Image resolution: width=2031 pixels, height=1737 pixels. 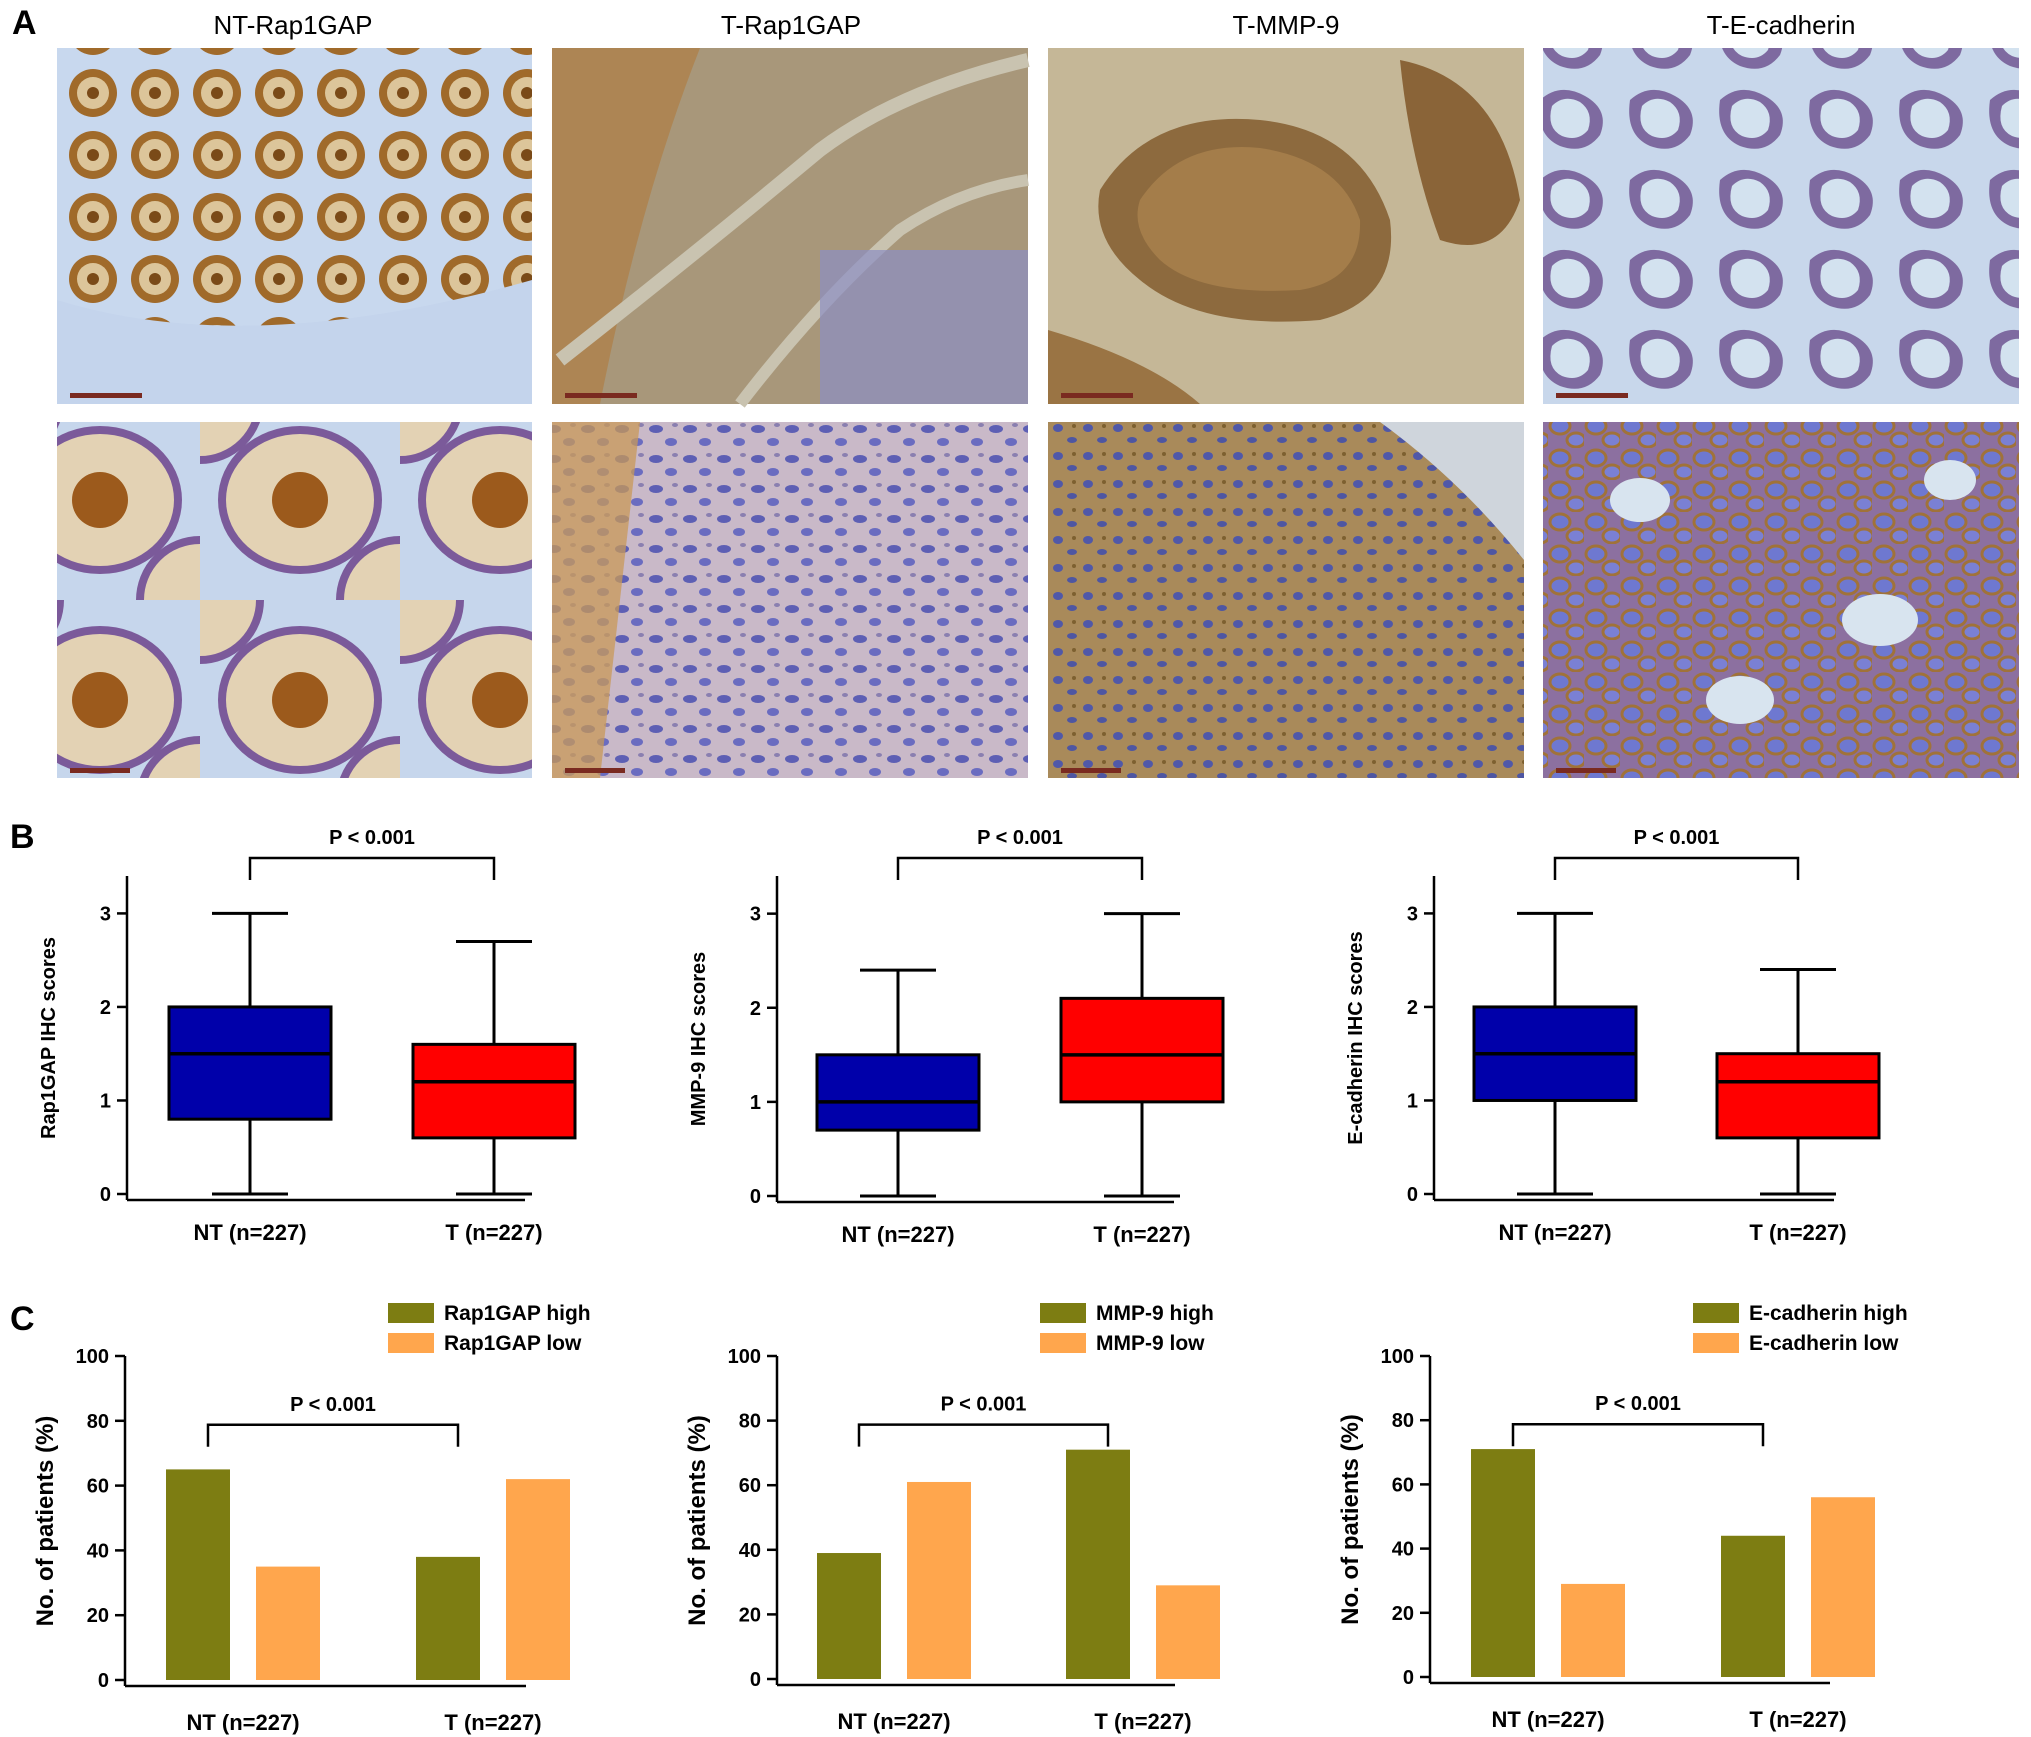 What do you see at coordinates (249, 1232) in the screenshot?
I see `chart1-x-tick-label: NT (n=227)` at bounding box center [249, 1232].